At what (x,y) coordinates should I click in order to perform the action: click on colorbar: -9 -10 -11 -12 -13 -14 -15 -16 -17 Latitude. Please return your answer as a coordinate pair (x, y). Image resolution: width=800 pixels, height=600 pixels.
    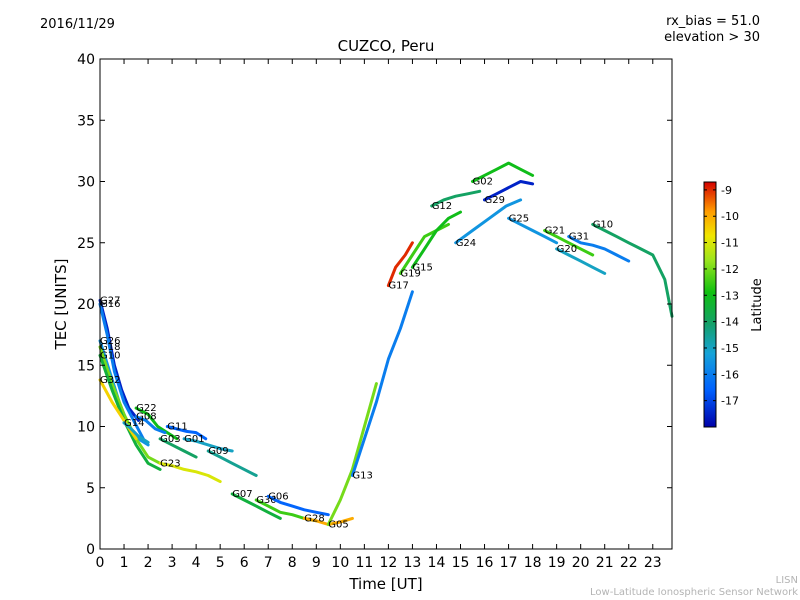
    Looking at the image, I should click on (734, 304).